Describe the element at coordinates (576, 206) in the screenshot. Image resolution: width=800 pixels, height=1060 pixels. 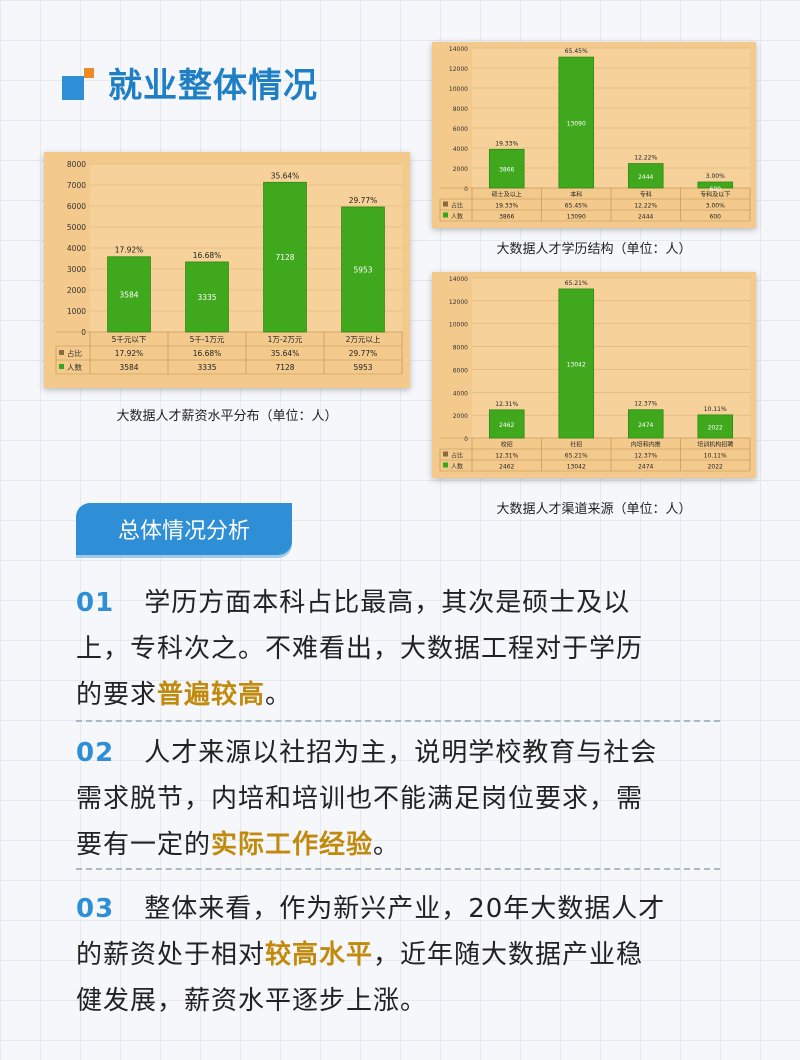
I see `table-pct-cell: 65.45%` at that location.